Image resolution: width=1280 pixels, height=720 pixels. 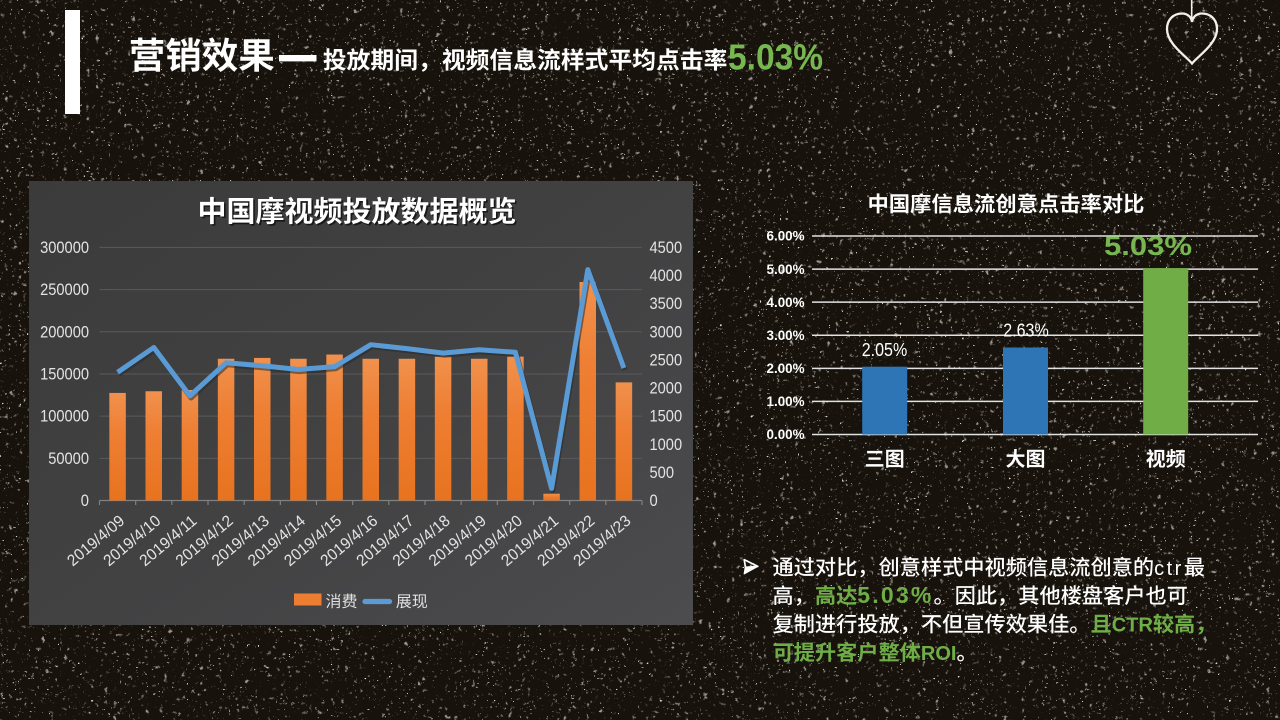 What do you see at coordinates (786, 236) in the screenshot?
I see `svg-text: 6.00%` at bounding box center [786, 236].